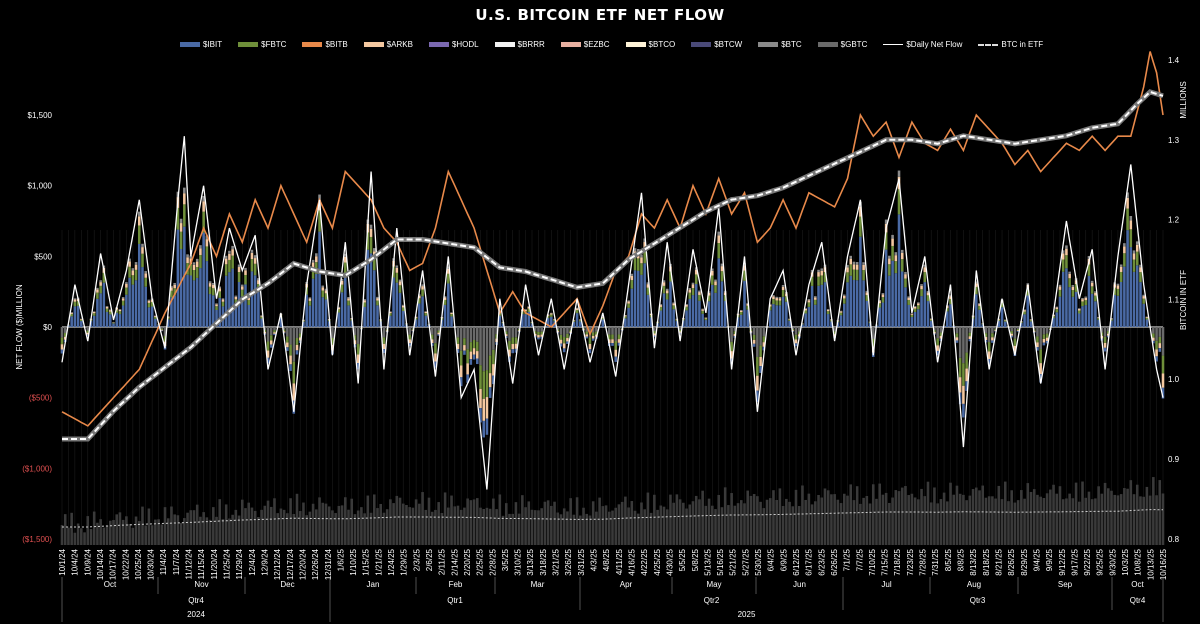 The width and height of the screenshot is (1200, 624). Describe the element at coordinates (961, 559) in the screenshot. I see `x-date-label: 8/8/25` at that location.